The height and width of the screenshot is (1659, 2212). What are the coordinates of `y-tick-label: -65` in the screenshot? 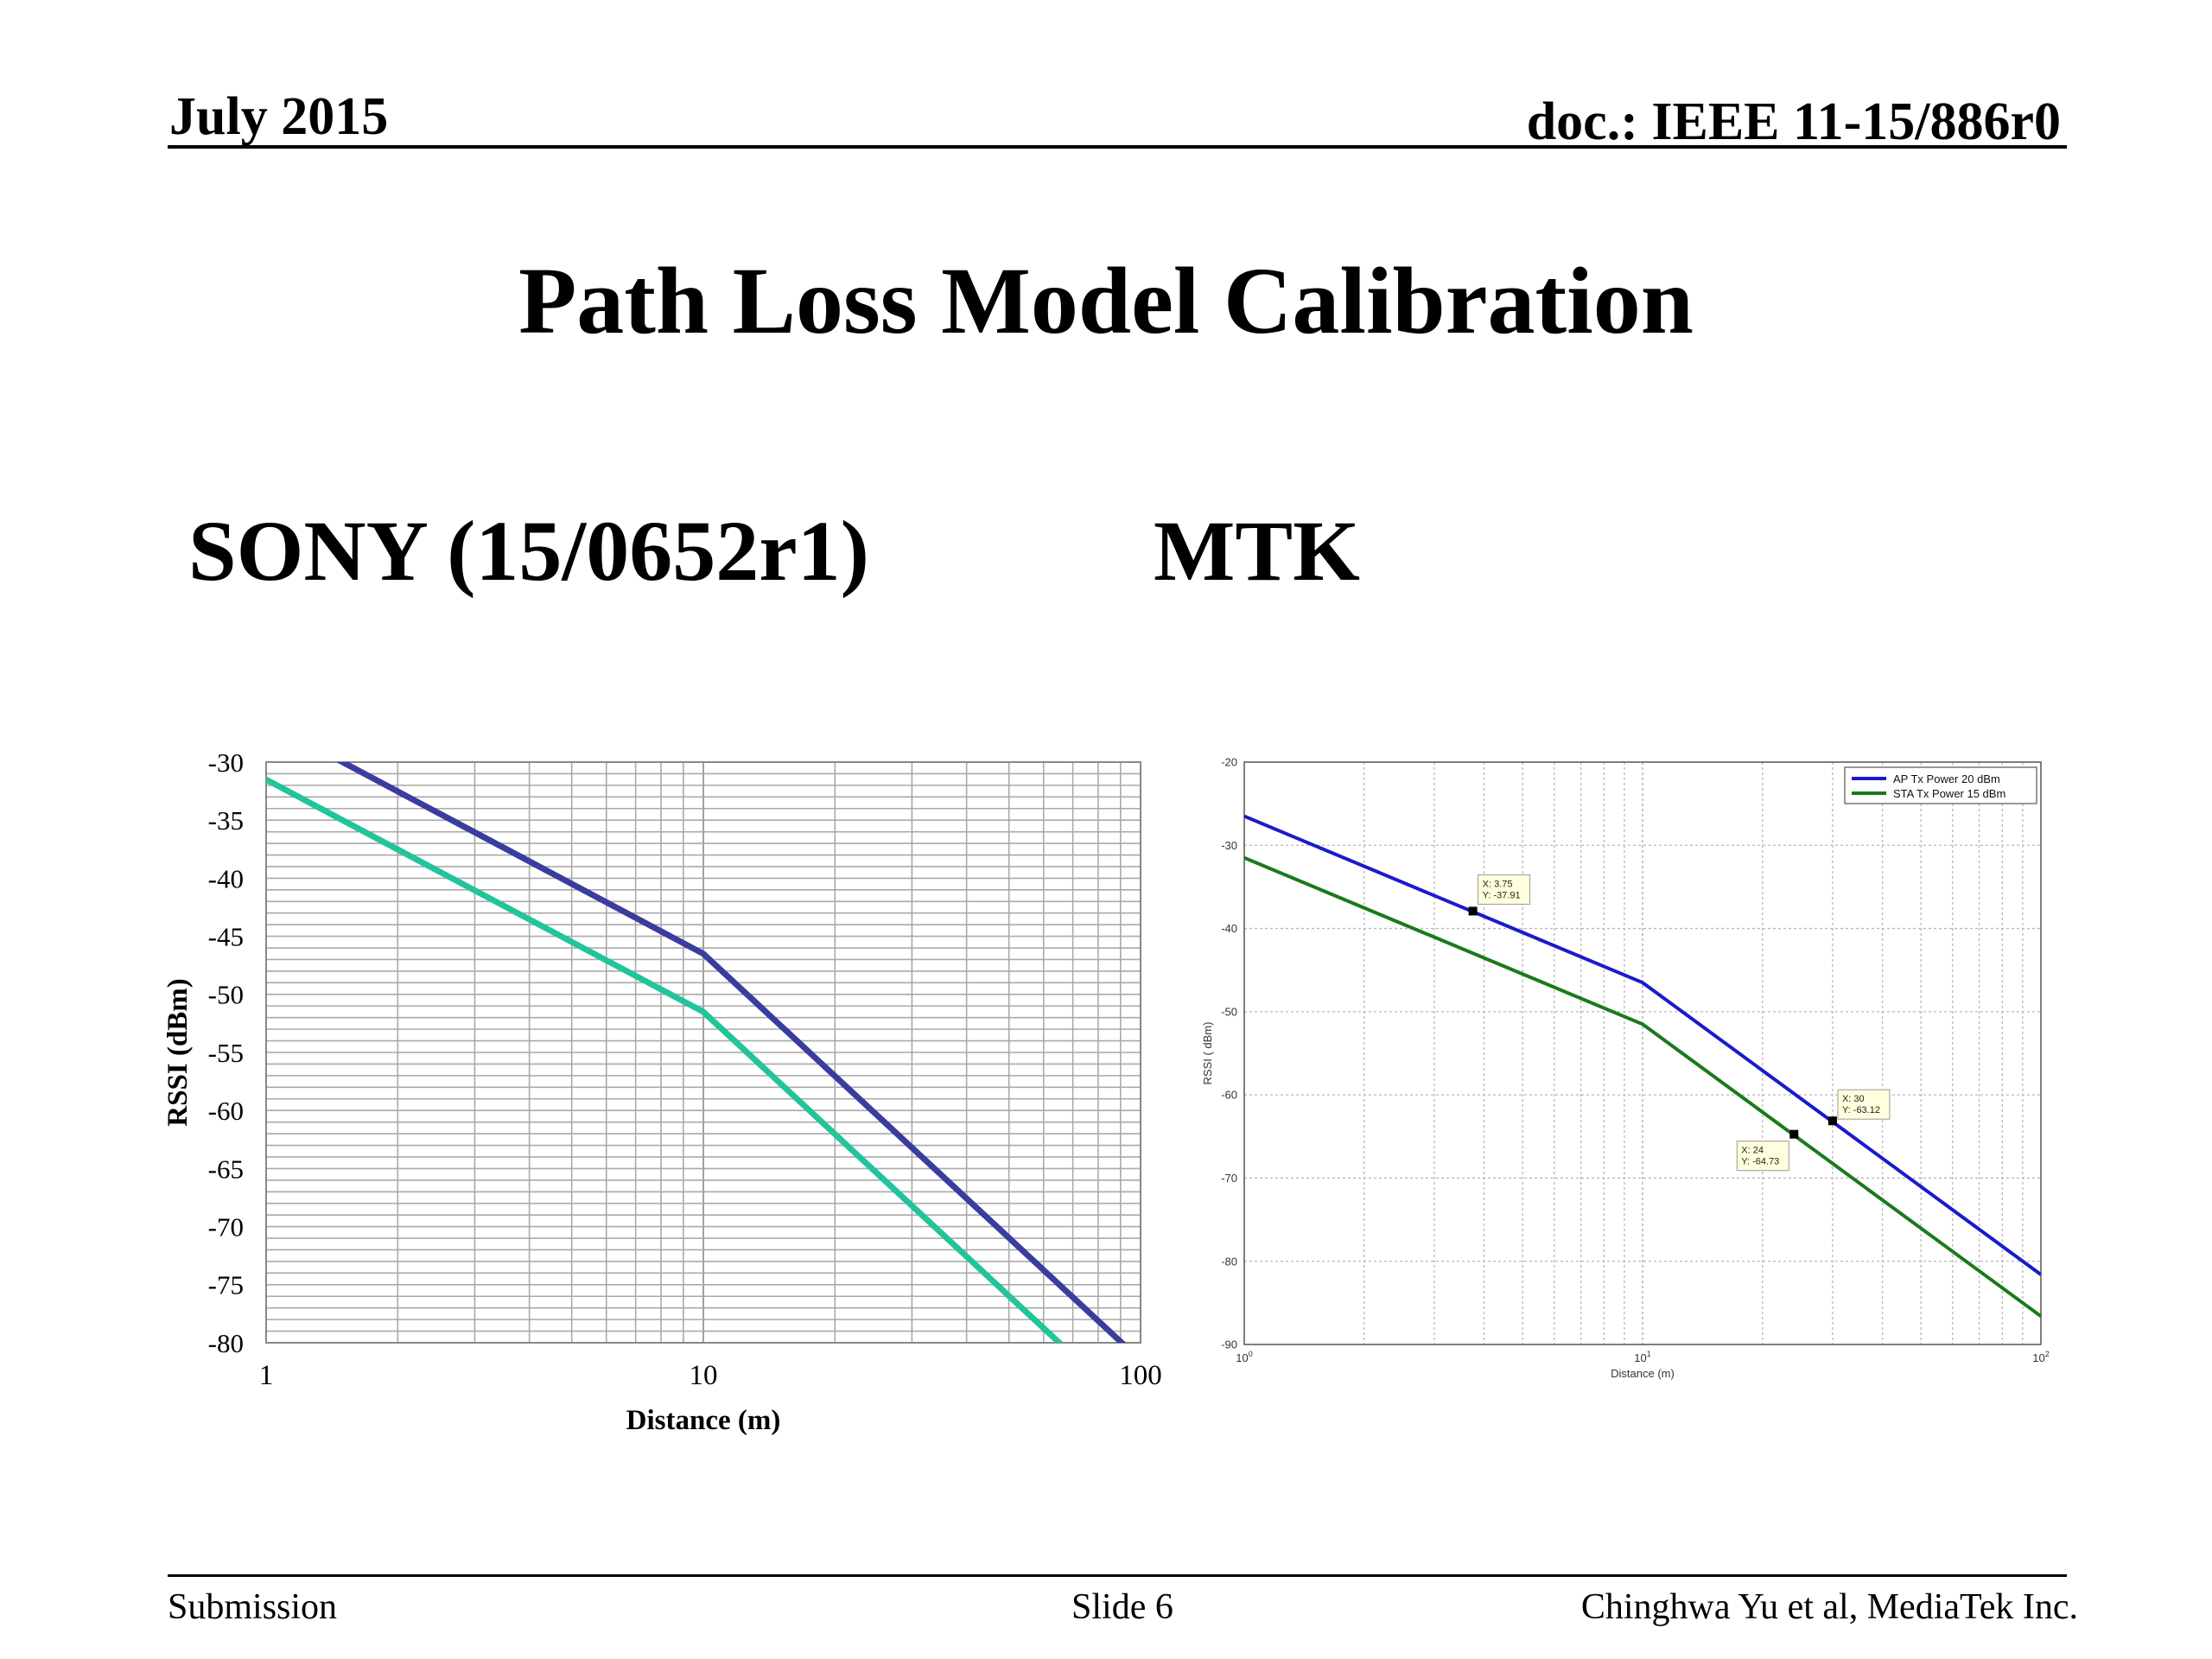 It's located at (226, 1169).